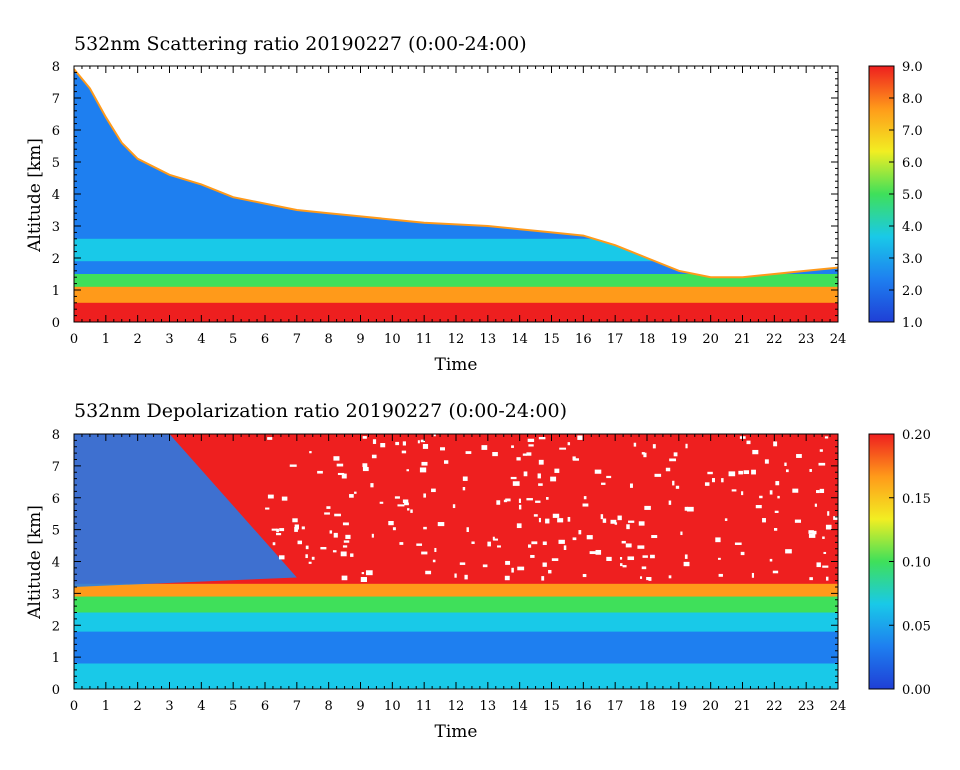 This screenshot has height=770, width=960. I want to click on x-tick-label: 0, so click(74, 706).